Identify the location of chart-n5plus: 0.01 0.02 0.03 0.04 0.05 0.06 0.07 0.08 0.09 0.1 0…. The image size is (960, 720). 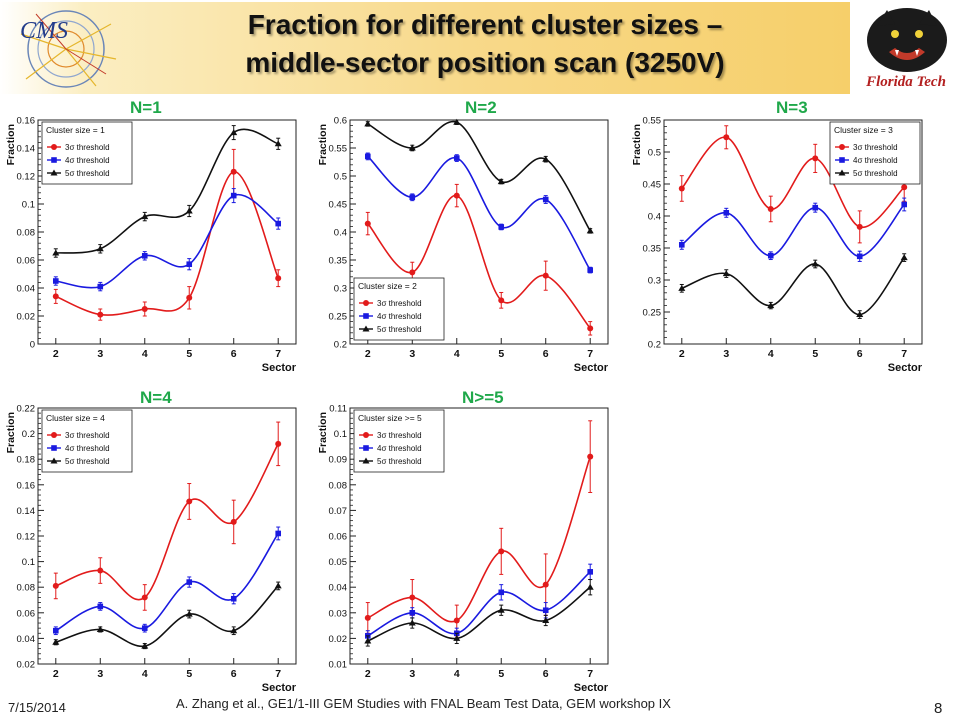
(463, 549).